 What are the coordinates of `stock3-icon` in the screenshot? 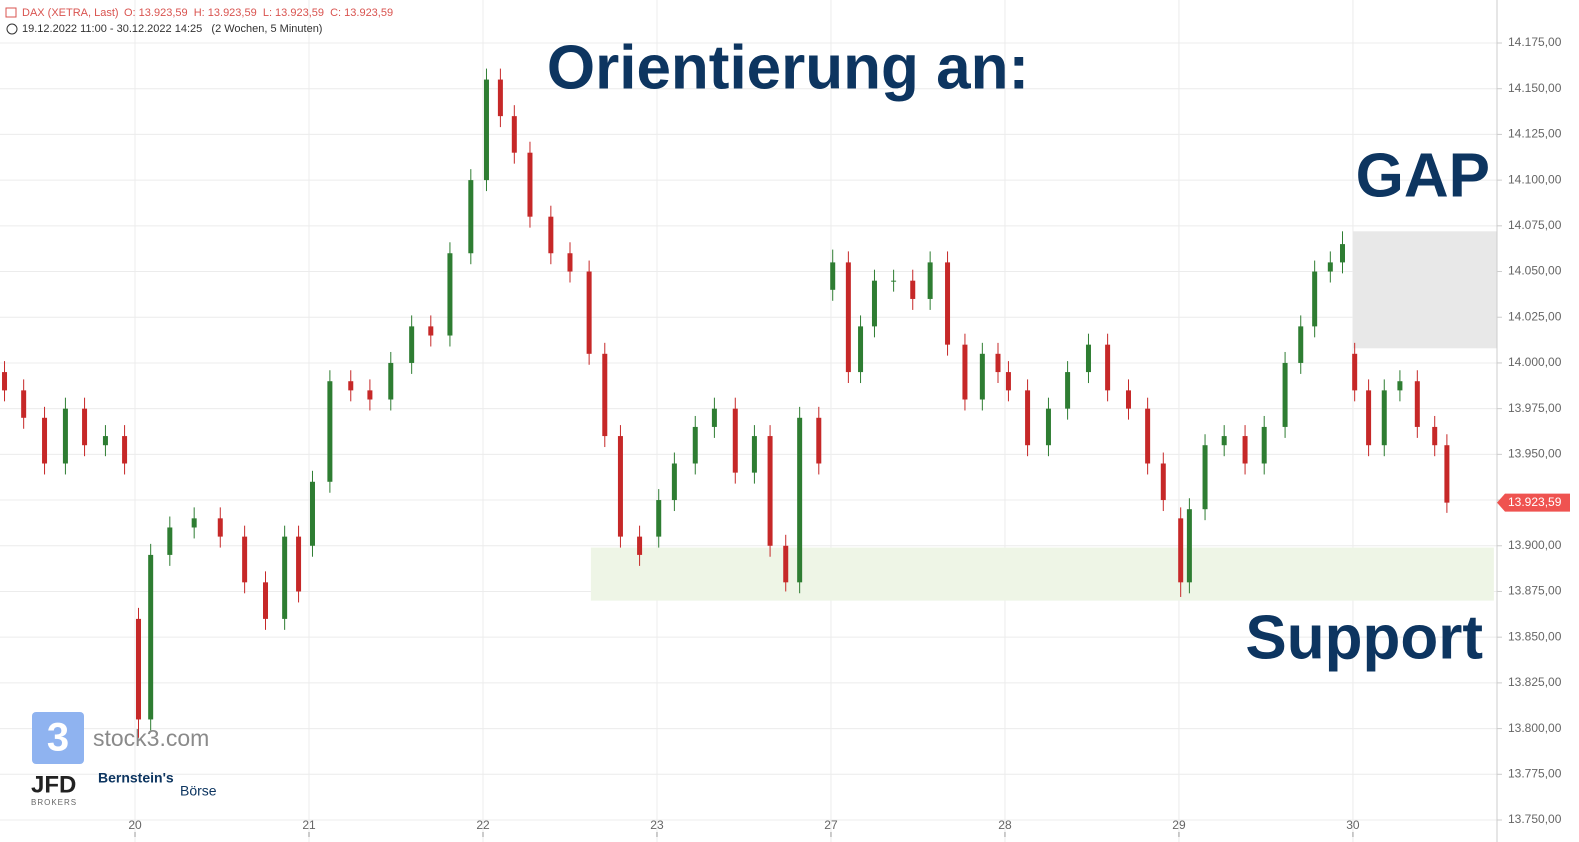 It's located at (58, 738).